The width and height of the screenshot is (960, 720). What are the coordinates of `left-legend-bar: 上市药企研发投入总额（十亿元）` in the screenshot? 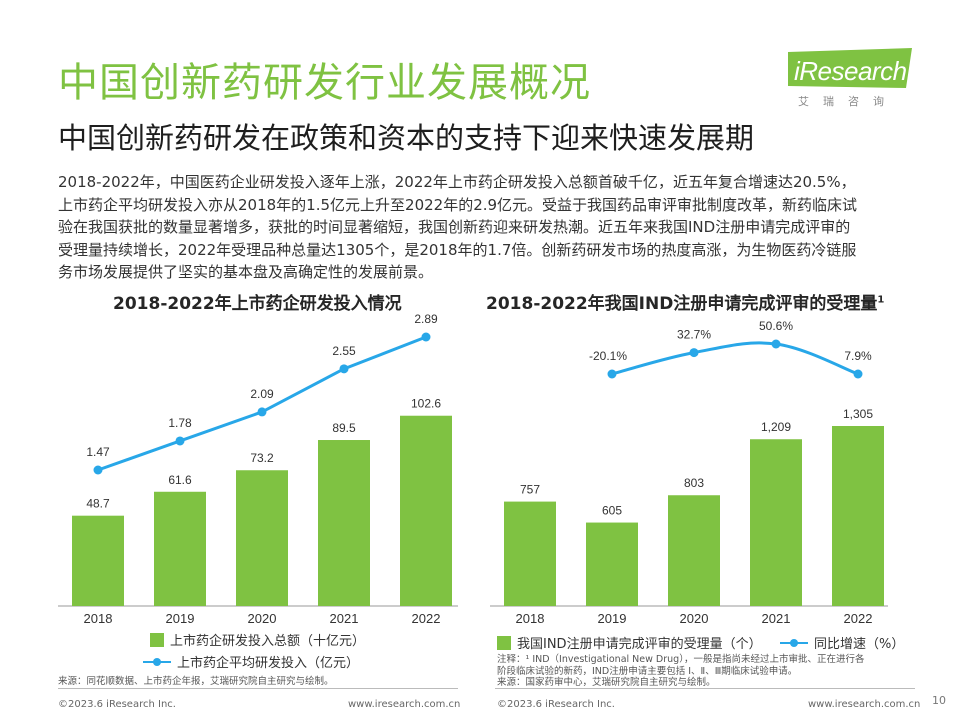 It's located at (257, 639).